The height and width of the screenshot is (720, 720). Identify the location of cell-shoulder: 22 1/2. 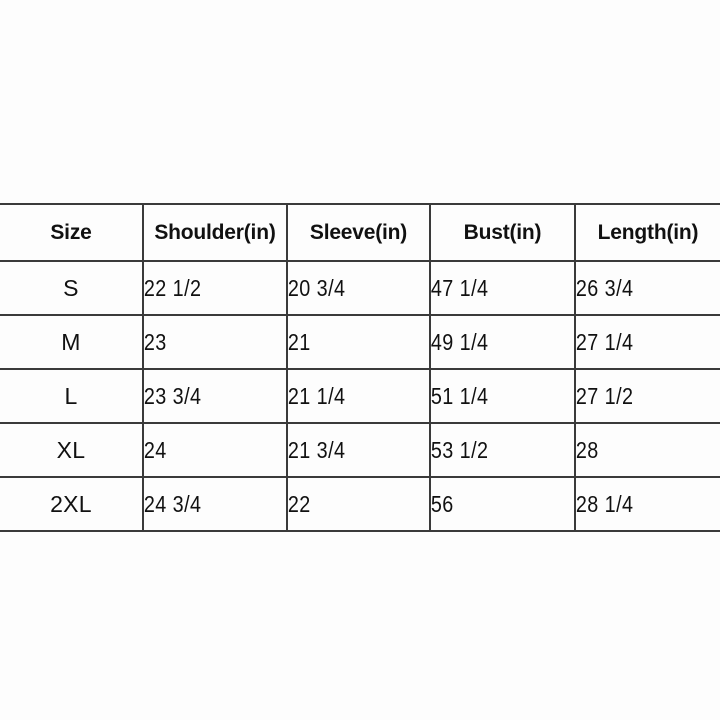
(205, 288).